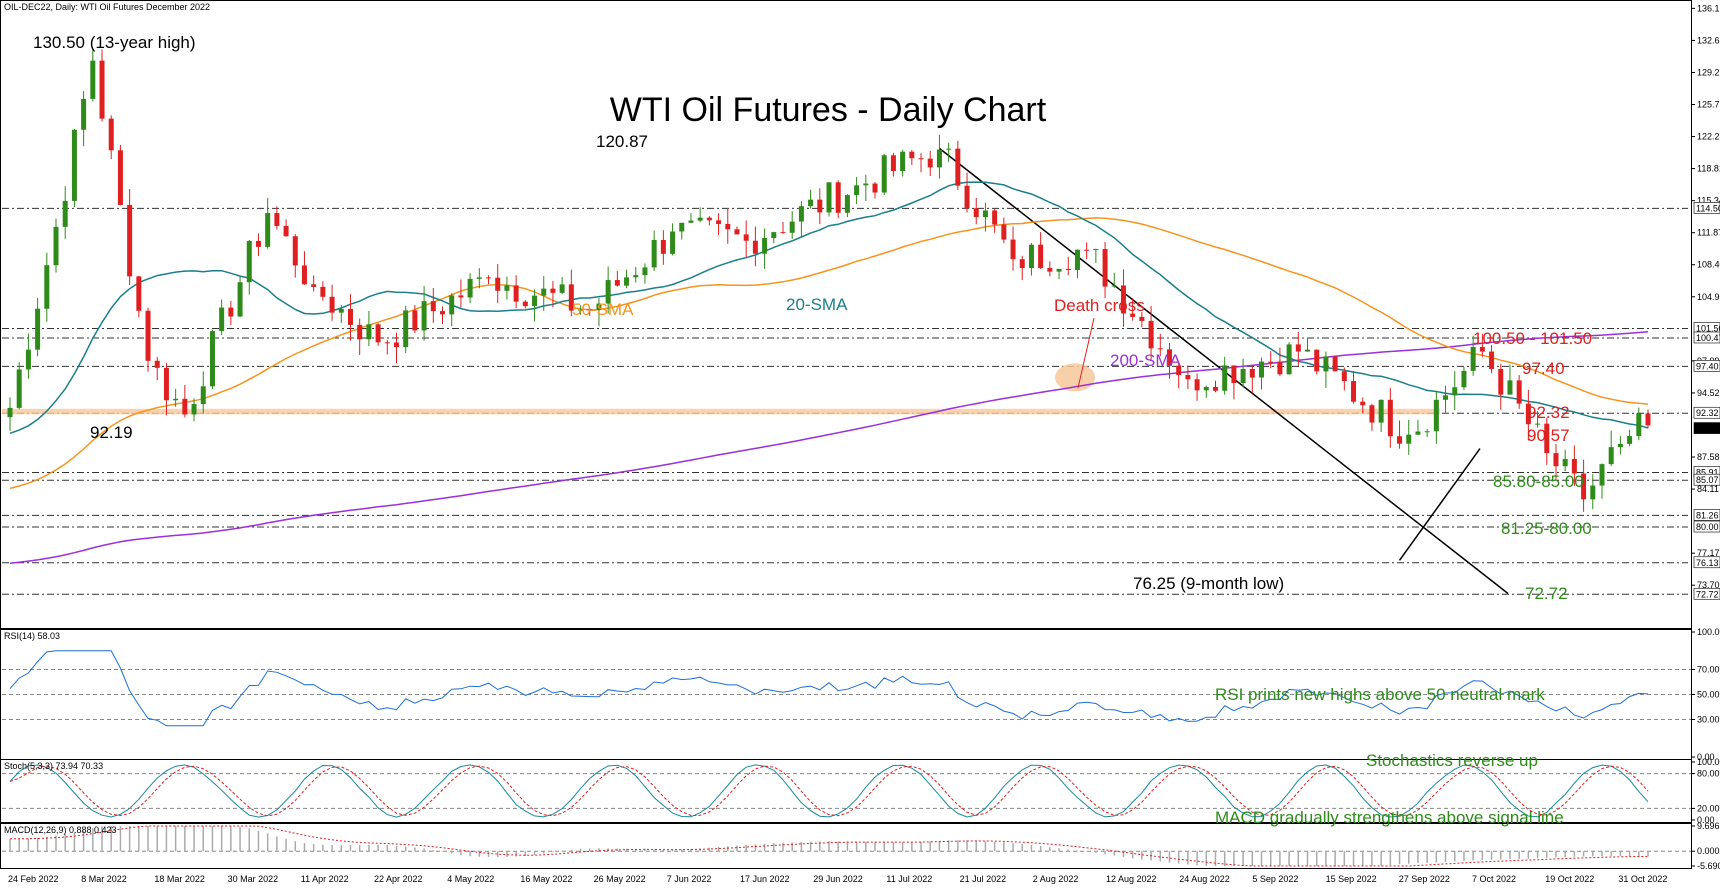 Image resolution: width=1720 pixels, height=888 pixels. I want to click on date-label: 30 Mar 2022, so click(253, 879).